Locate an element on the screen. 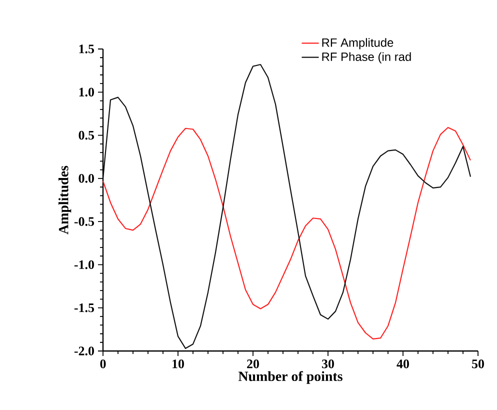 The height and width of the screenshot is (410, 497). x-tick-label: 10 is located at coordinates (178, 364).